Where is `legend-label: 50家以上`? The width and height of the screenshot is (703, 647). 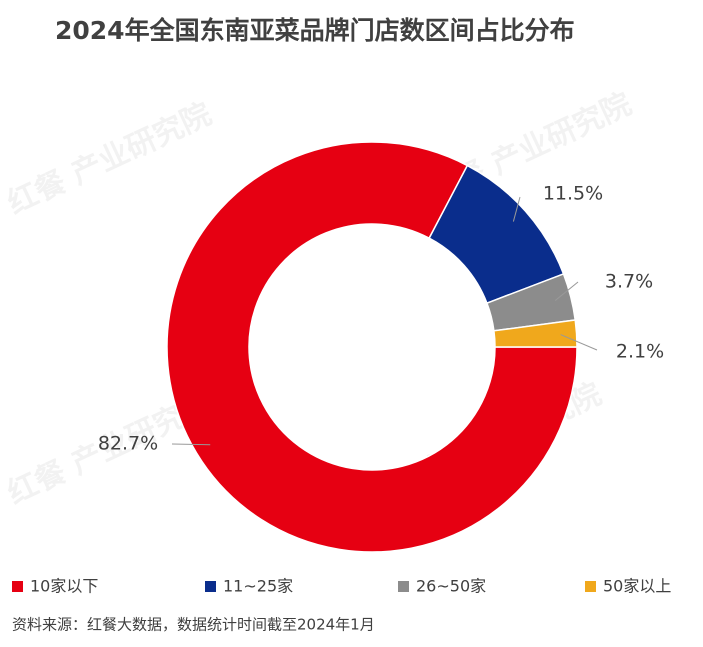
legend-label: 50家以上 is located at coordinates (637, 586).